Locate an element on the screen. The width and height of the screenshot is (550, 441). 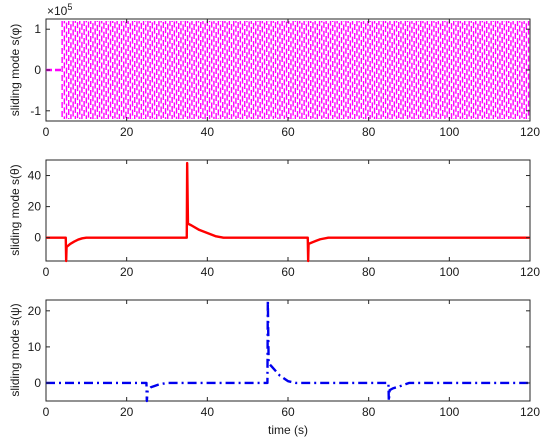
exponent-base: ×10 is located at coordinates (57, 11).